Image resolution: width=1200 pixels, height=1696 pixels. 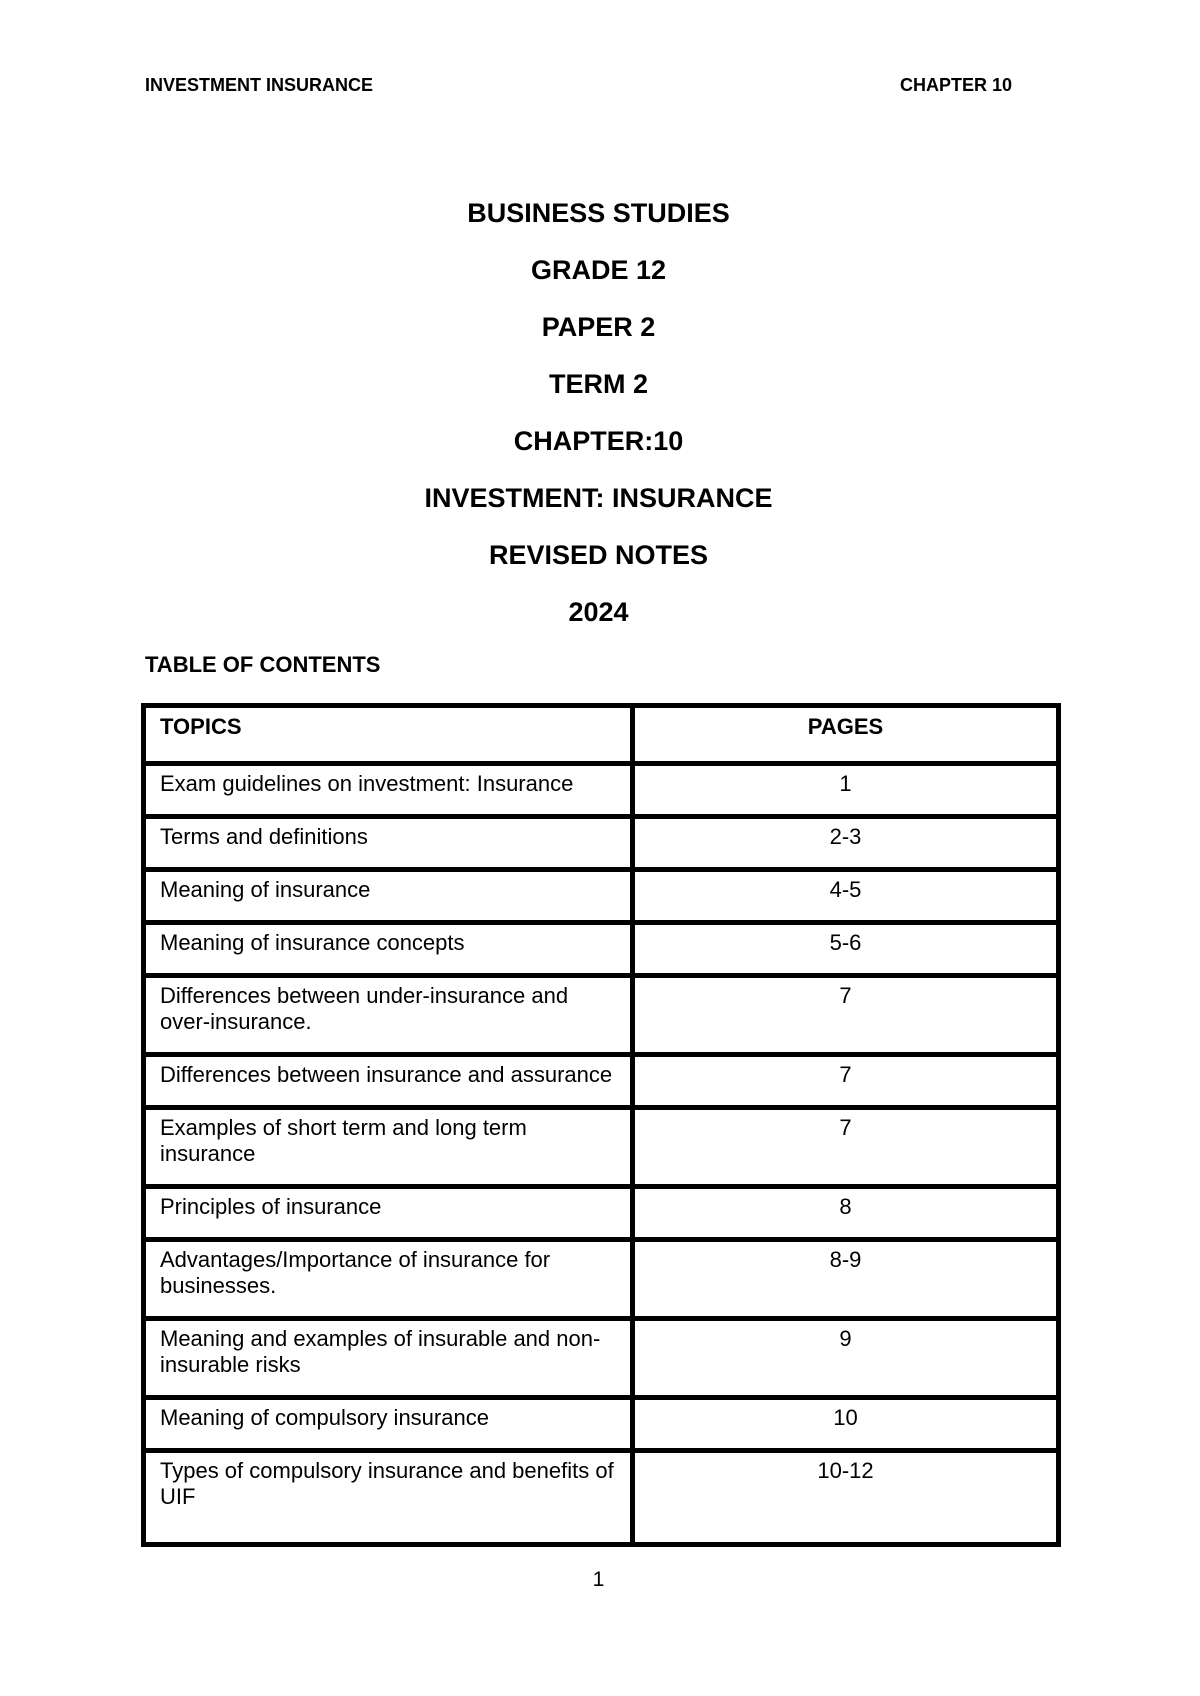 I want to click on title-subject: BUSINESS STUDIES, so click(x=598, y=213).